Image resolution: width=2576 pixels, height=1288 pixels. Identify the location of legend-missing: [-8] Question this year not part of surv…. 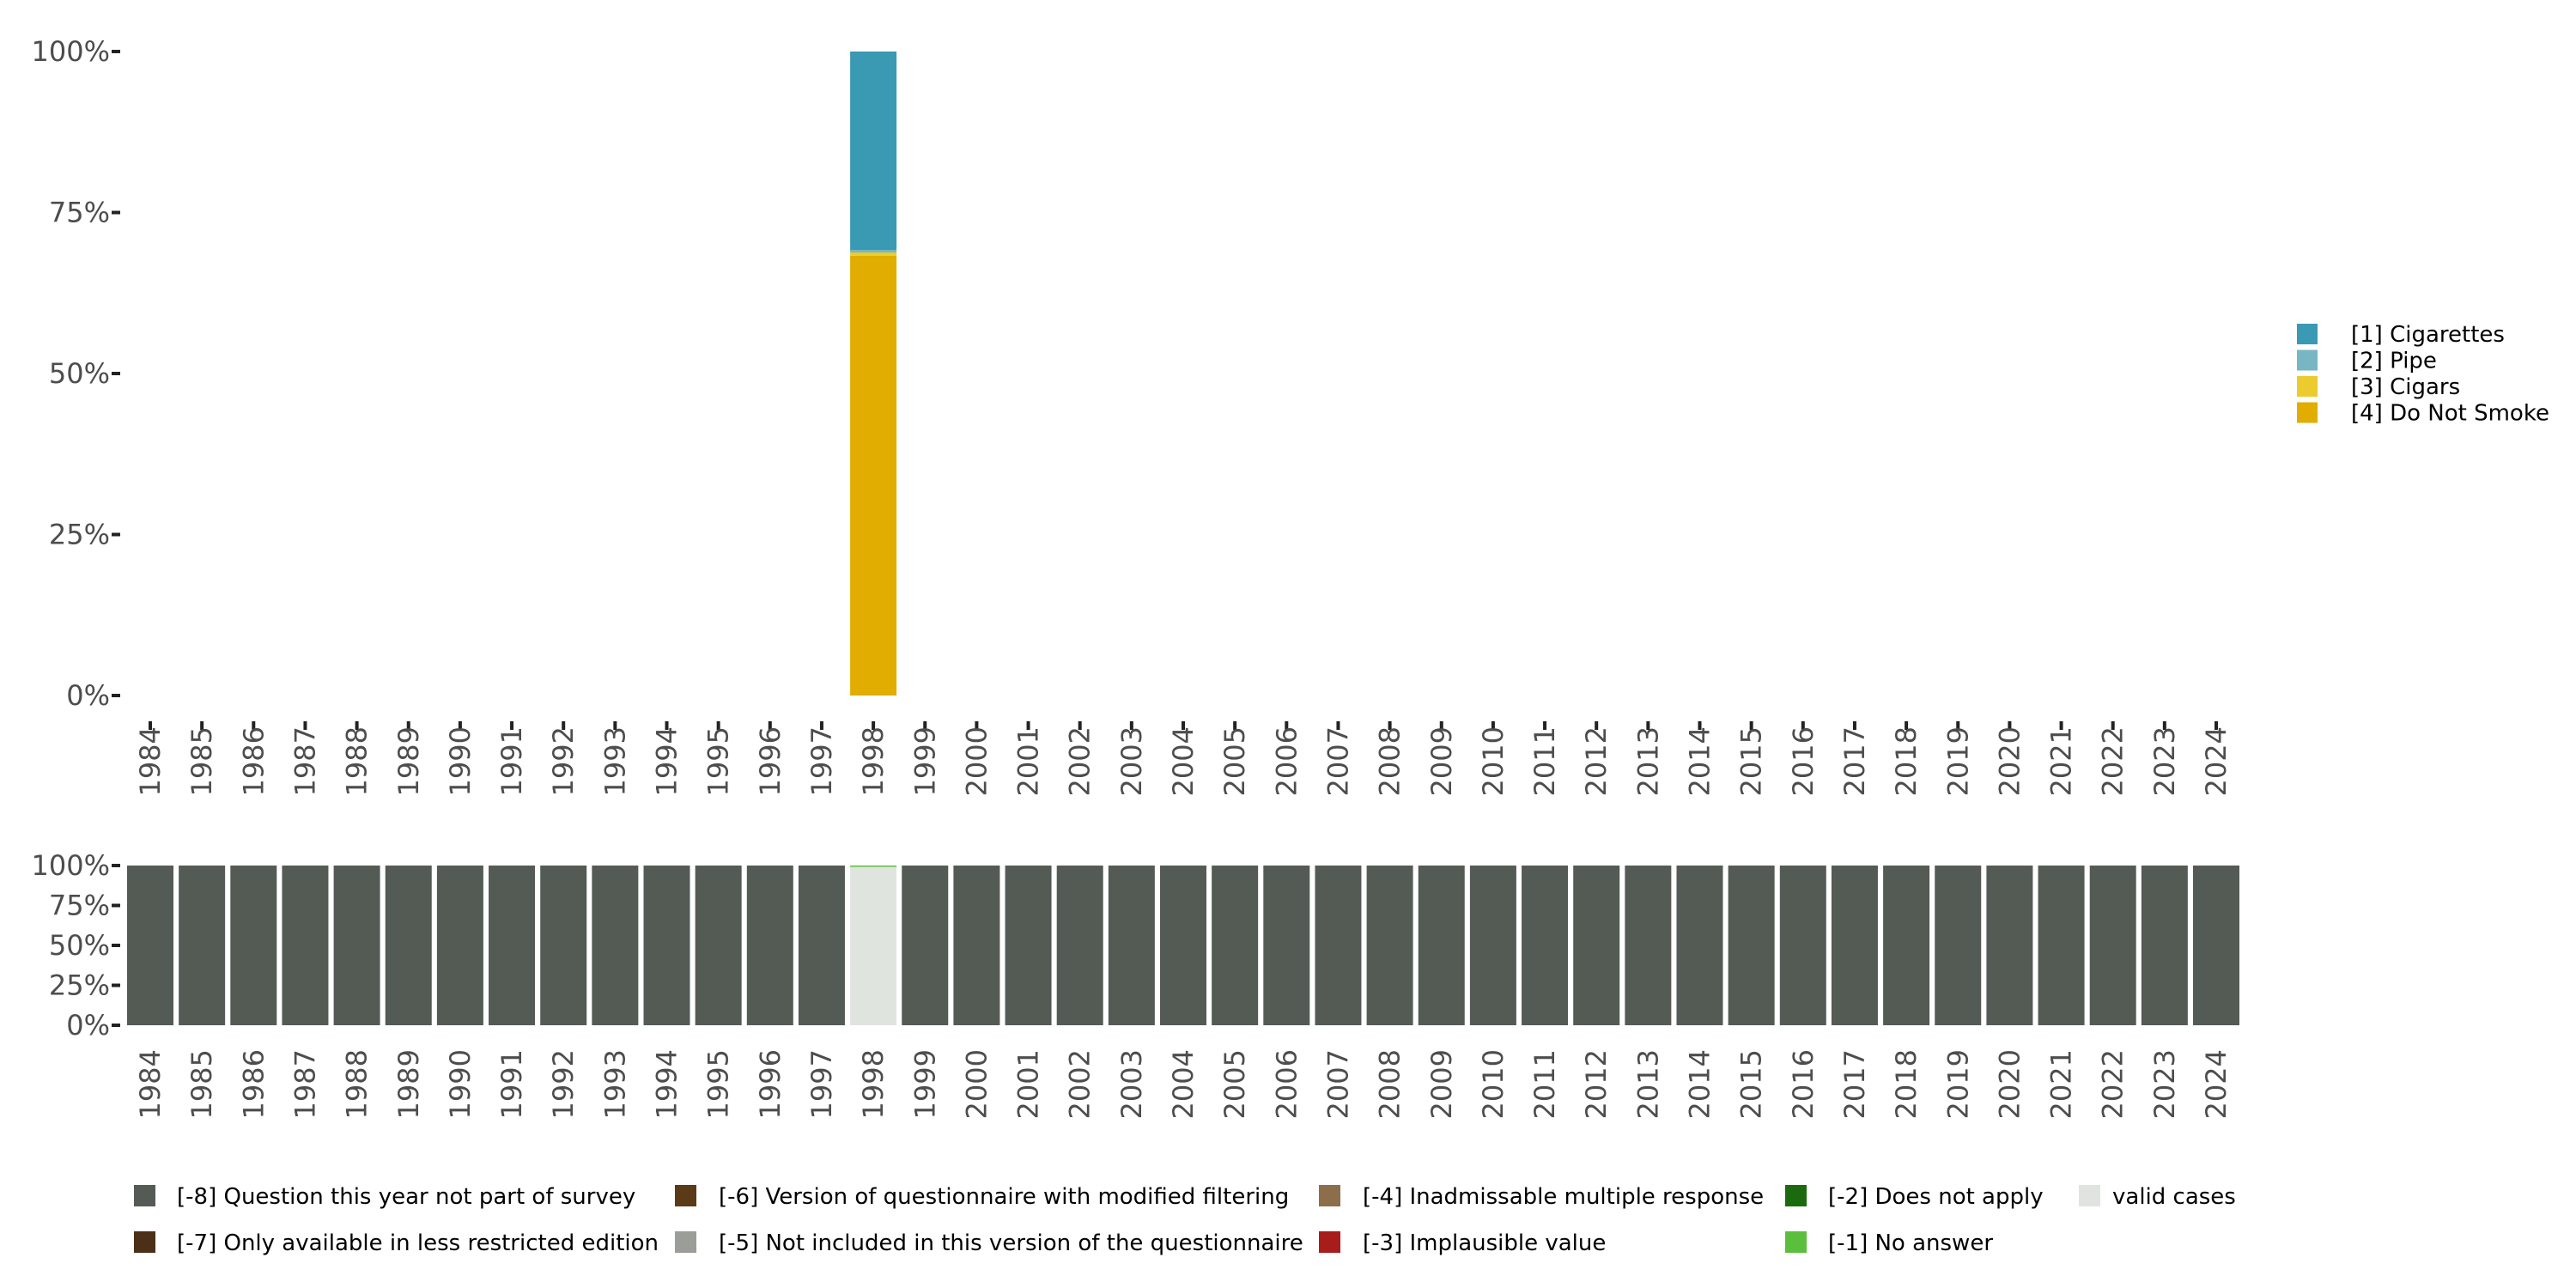
(1185, 1220).